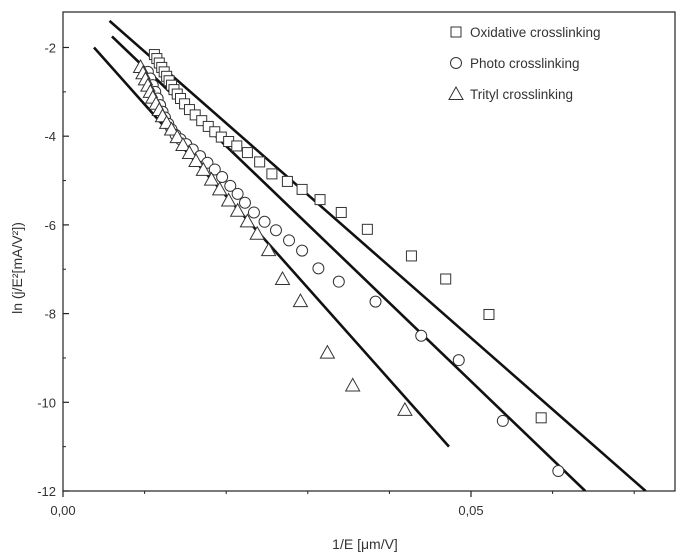 This screenshot has height=552, width=683. What do you see at coordinates (50, 136) in the screenshot?
I see `y-tick-label: -4` at bounding box center [50, 136].